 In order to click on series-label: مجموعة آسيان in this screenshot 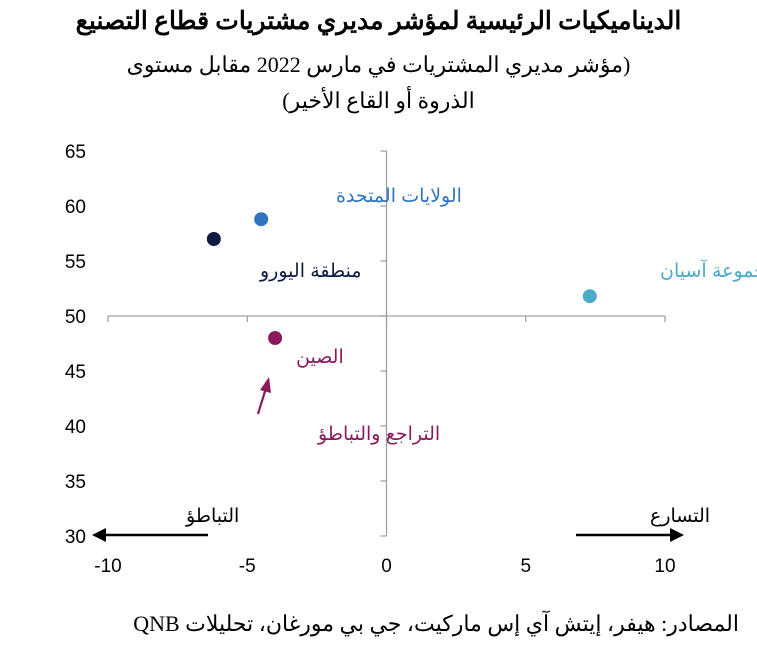, I will do `click(708, 270)`.